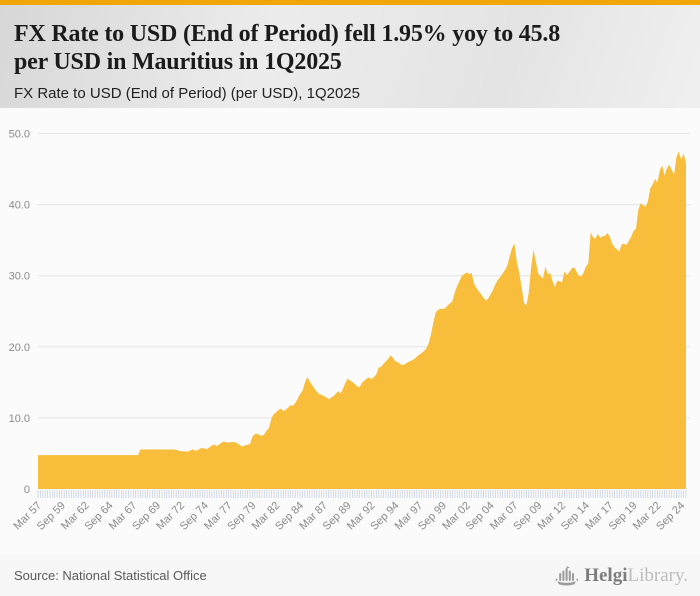 This screenshot has width=700, height=596. I want to click on page-title-line2: per USD in Mauritius in 1Q2025, so click(178, 62).